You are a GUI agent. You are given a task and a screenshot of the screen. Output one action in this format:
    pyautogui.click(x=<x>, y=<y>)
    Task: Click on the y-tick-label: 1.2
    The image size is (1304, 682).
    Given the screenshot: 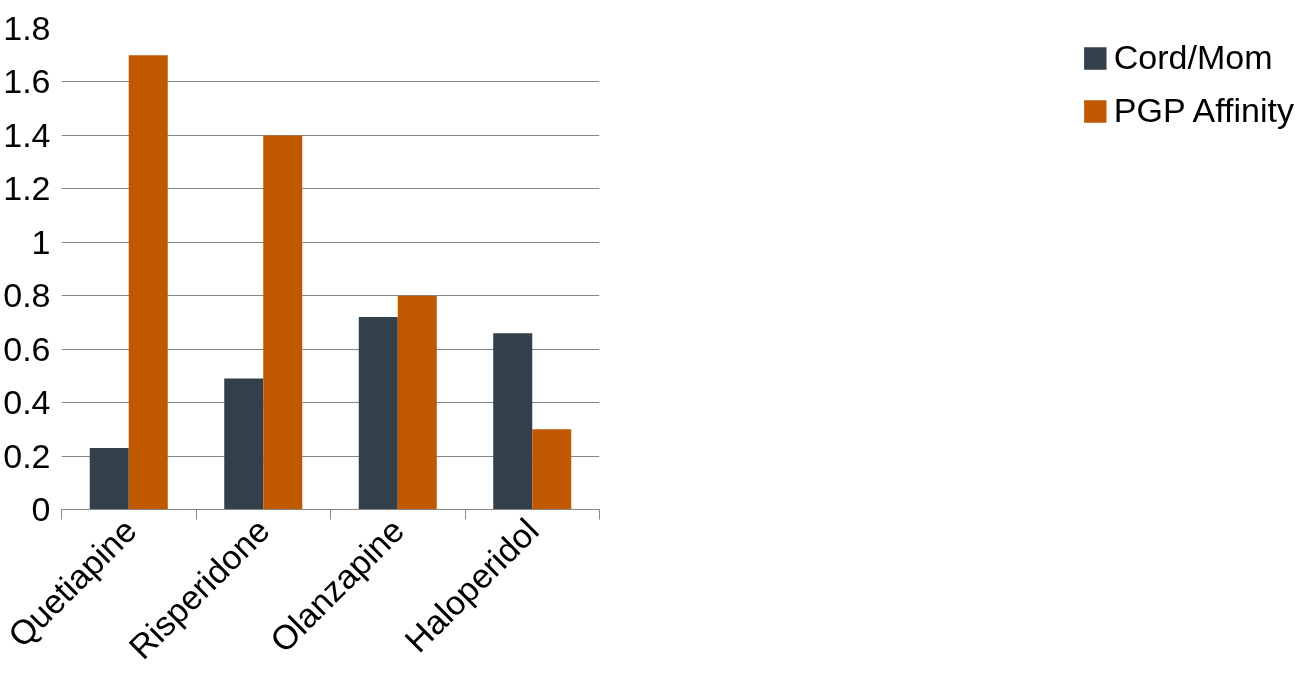 What is the action you would take?
    pyautogui.click(x=27, y=188)
    